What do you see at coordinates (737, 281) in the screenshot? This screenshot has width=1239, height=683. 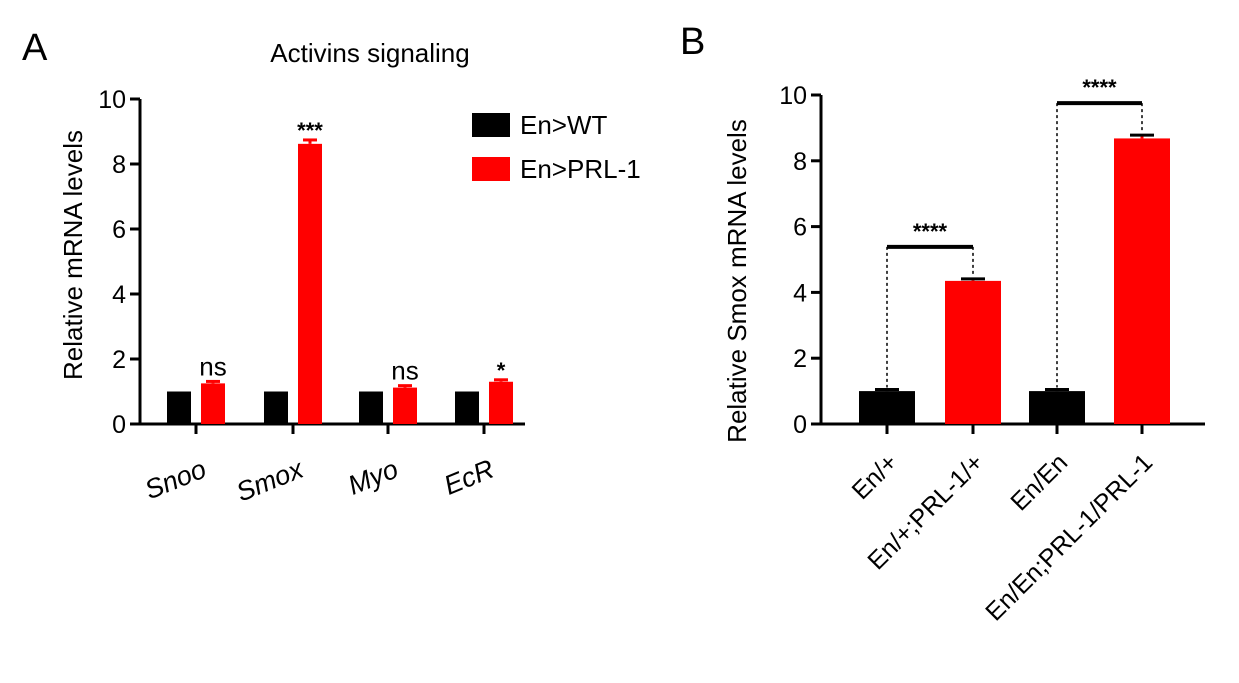 I see `chart-b-y-axis-label: Relative Smox mRNA levels` at bounding box center [737, 281].